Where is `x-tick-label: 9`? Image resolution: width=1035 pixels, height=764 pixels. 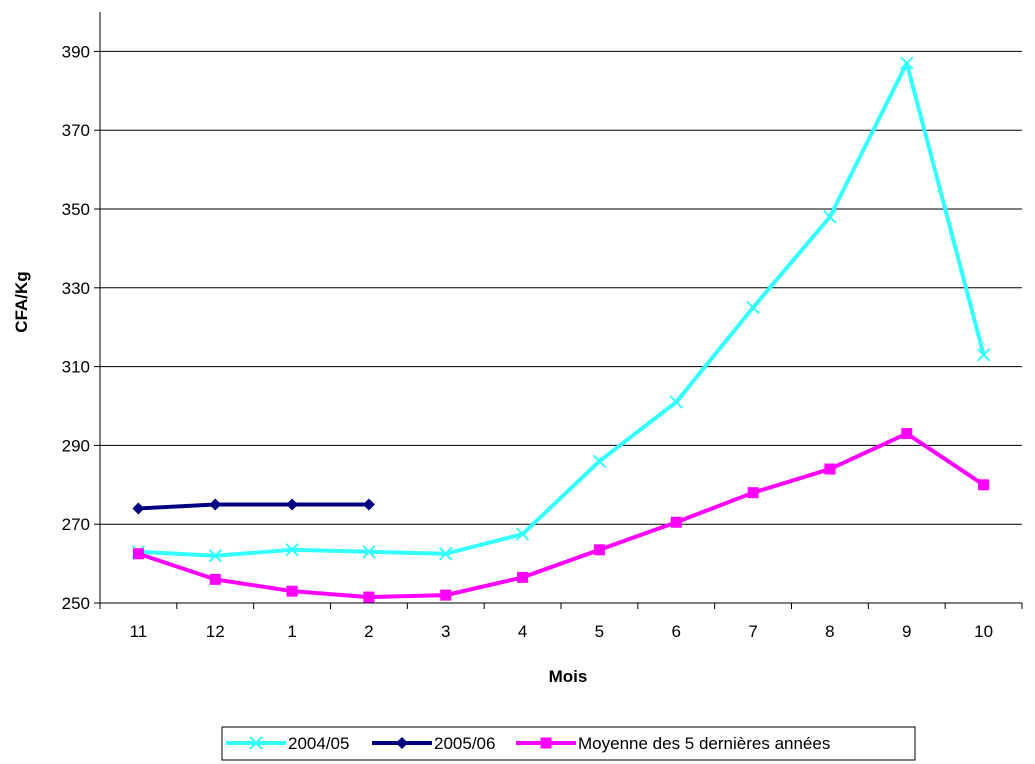
x-tick-label: 9 is located at coordinates (906, 631).